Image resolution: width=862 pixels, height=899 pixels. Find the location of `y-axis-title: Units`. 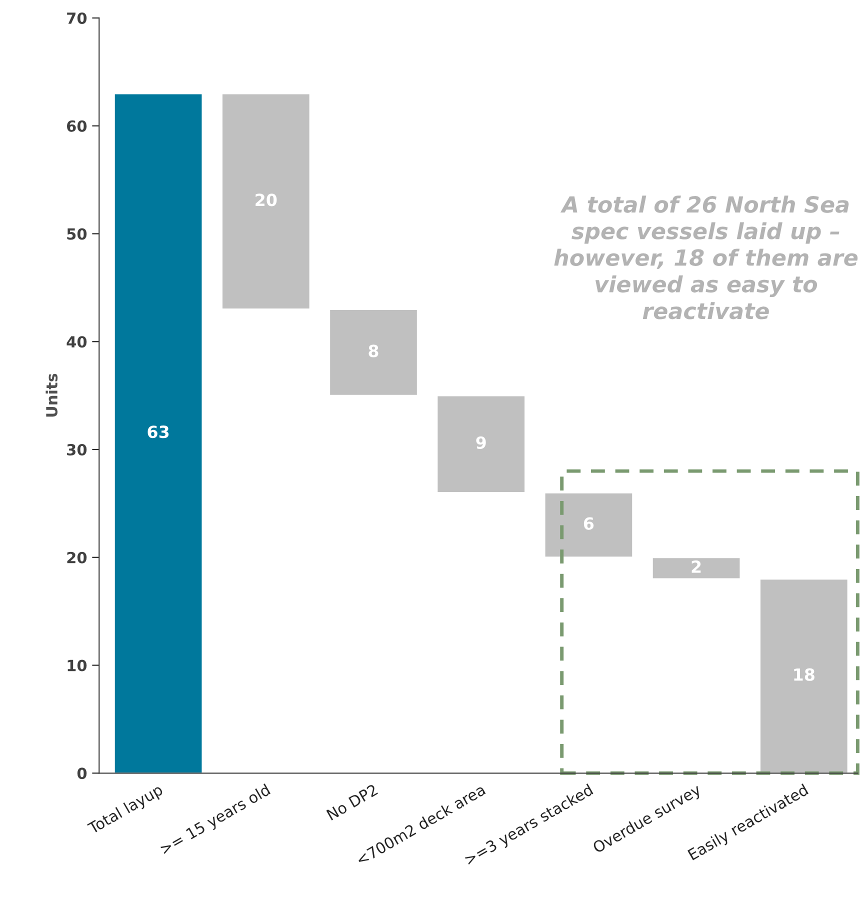

y-axis-title: Units is located at coordinates (52, 395).